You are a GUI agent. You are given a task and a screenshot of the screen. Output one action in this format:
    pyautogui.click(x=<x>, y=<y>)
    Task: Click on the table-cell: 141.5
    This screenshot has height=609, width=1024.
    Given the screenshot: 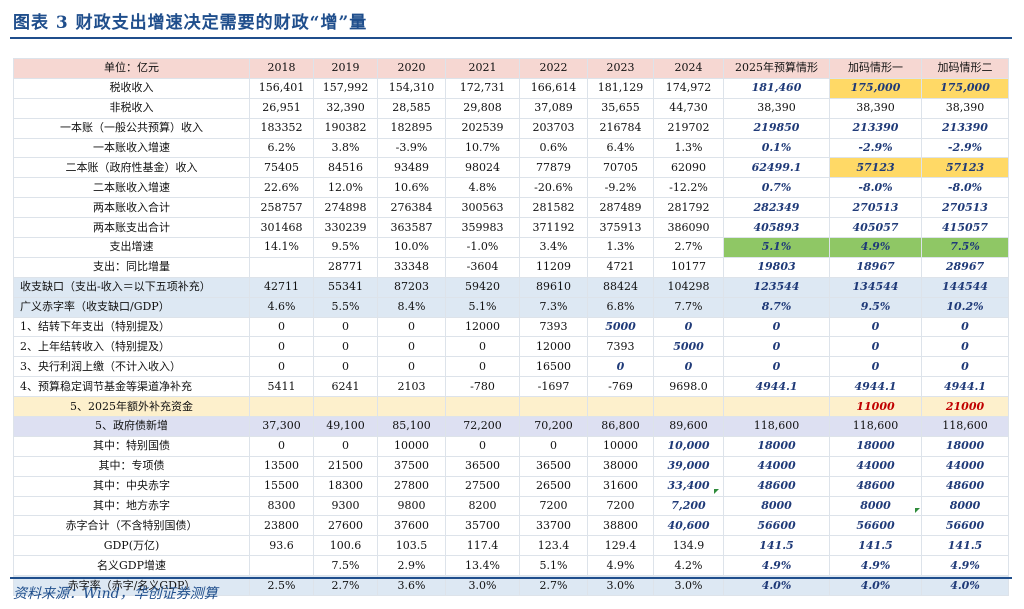 What is the action you would take?
    pyautogui.click(x=875, y=546)
    